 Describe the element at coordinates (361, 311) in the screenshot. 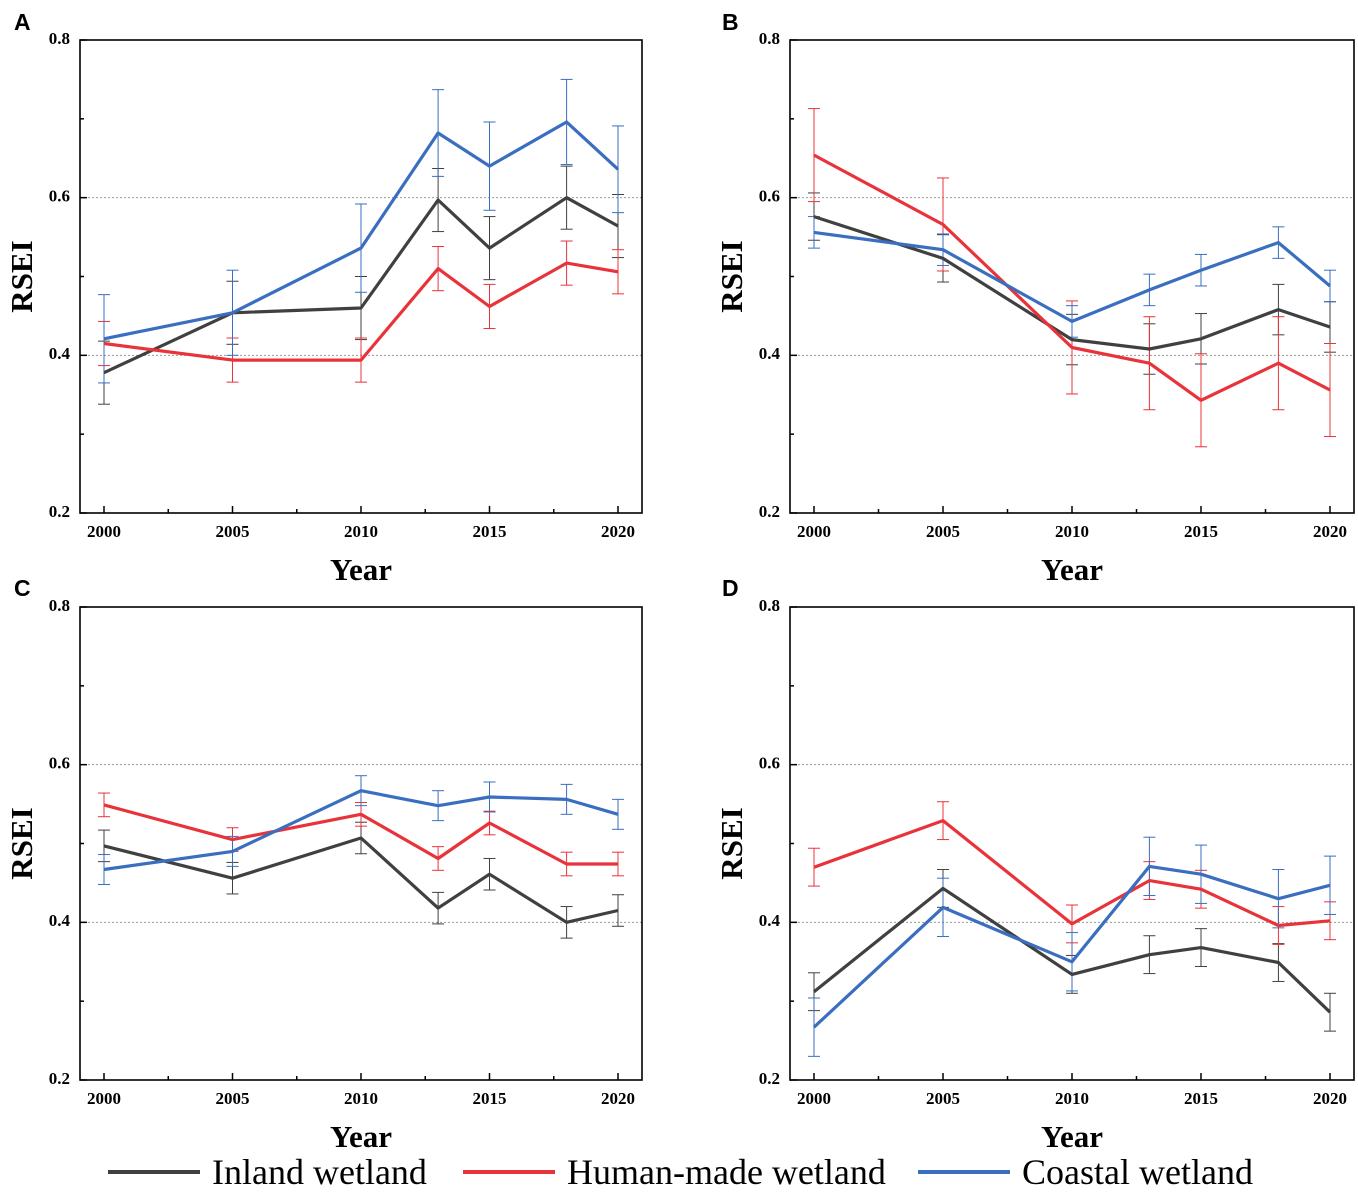

I see `series-line-a-human` at that location.